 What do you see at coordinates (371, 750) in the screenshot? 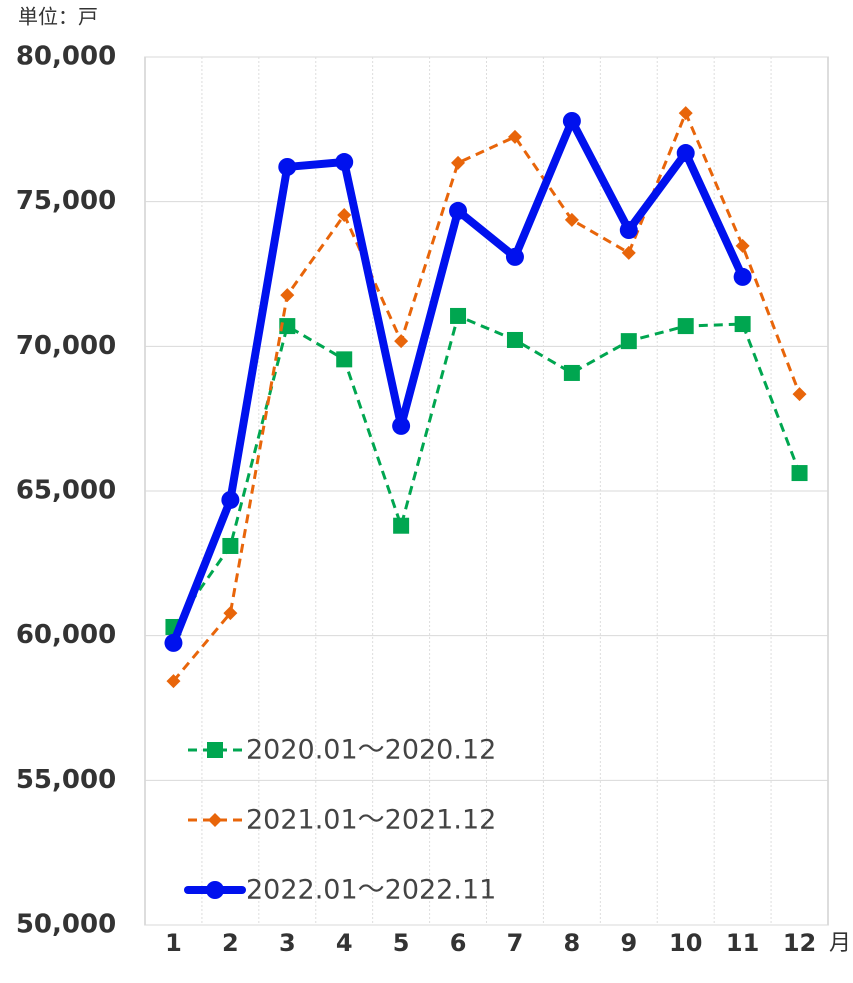
I see `legend-label: 2020.01～2020.12` at bounding box center [371, 750].